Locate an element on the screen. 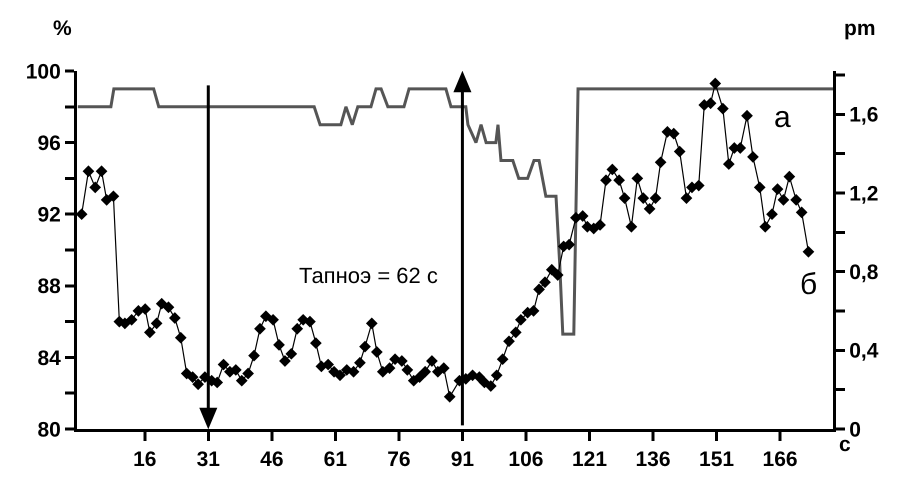  y2-tick-label: 1,6 is located at coordinates (863, 115).